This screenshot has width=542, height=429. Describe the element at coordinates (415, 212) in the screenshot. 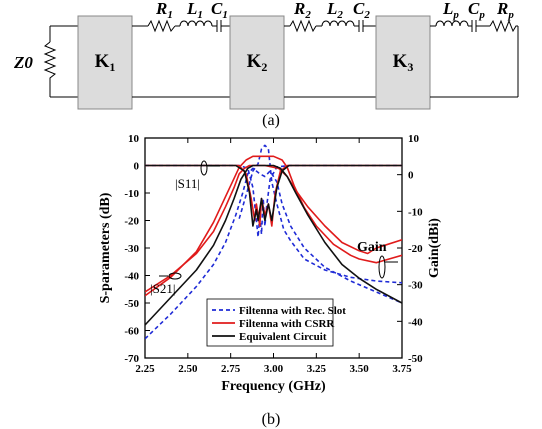

I see `y2-tick-label: -10` at that location.